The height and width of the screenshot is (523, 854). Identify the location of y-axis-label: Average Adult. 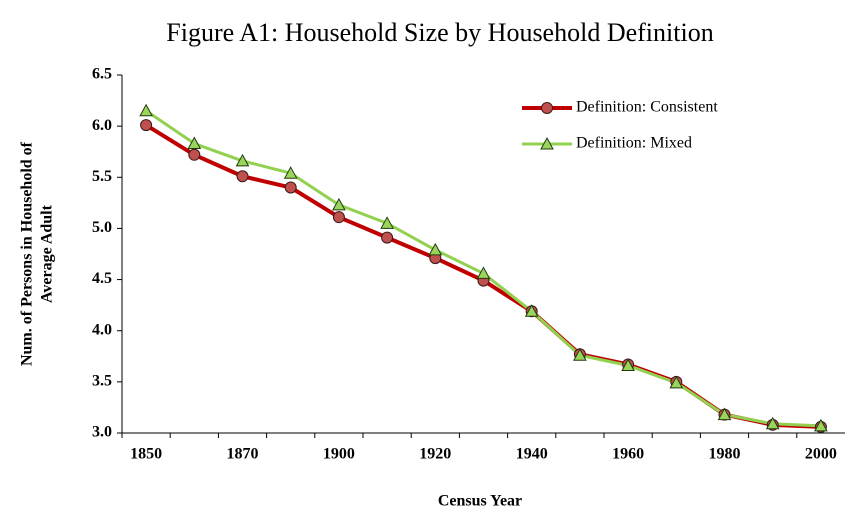
(47, 253).